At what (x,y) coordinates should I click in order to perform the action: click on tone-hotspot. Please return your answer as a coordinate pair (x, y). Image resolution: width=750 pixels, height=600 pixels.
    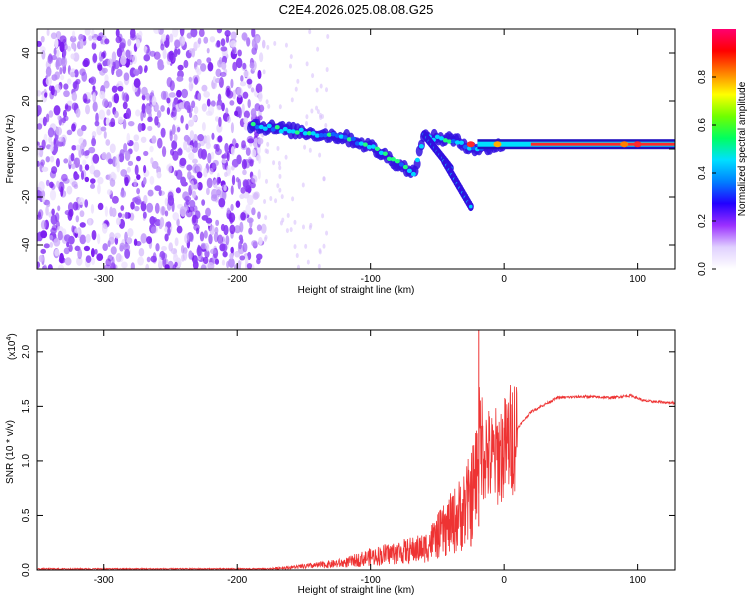
    Looking at the image, I should click on (470, 144).